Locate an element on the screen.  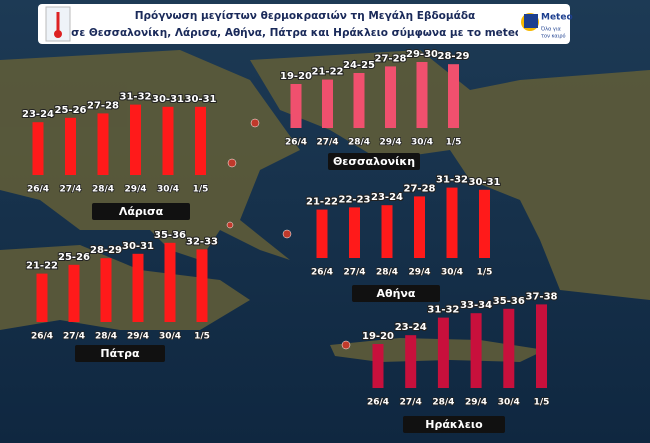
city-name: Θεσσαλονίκη is located at coordinates (374, 161).